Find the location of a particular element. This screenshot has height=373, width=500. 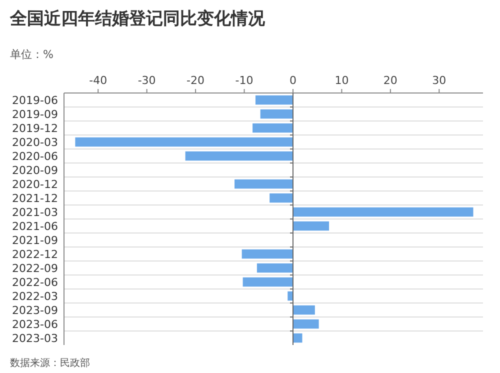

y-tick-label: 2021-12 is located at coordinates (35, 198).